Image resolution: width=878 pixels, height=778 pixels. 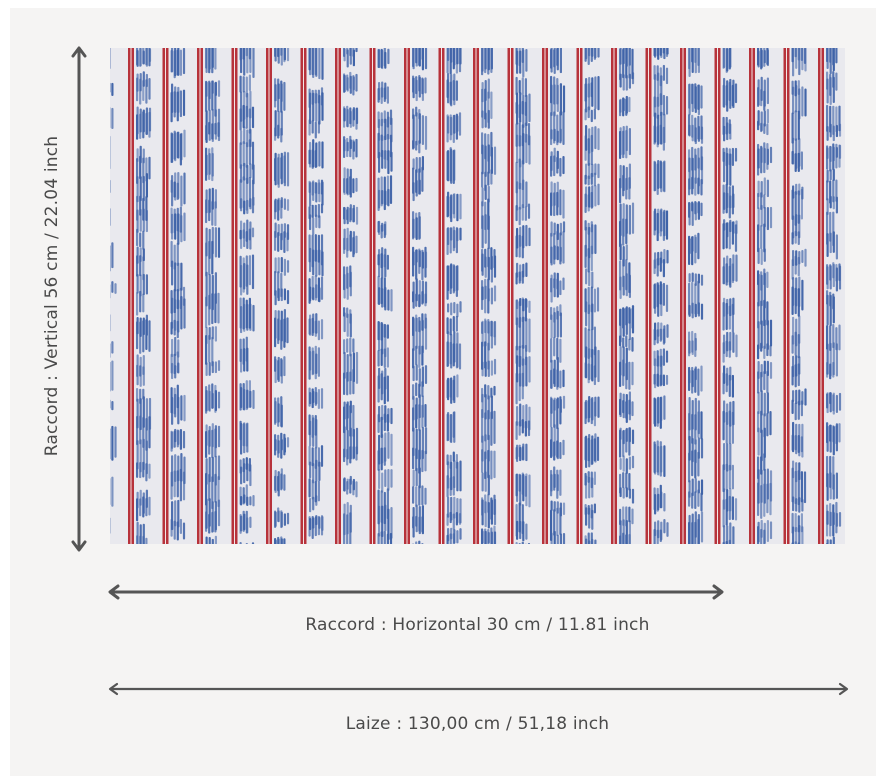 What do you see at coordinates (52, 296) in the screenshot?
I see `vertical-repeat-label: Raccord : Vertical 56 cm / 22.04 inch` at bounding box center [52, 296].